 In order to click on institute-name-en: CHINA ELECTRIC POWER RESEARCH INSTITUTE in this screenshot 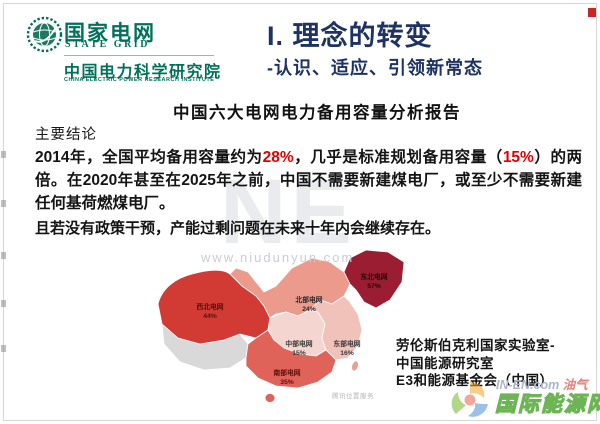, I will do `click(139, 80)`.